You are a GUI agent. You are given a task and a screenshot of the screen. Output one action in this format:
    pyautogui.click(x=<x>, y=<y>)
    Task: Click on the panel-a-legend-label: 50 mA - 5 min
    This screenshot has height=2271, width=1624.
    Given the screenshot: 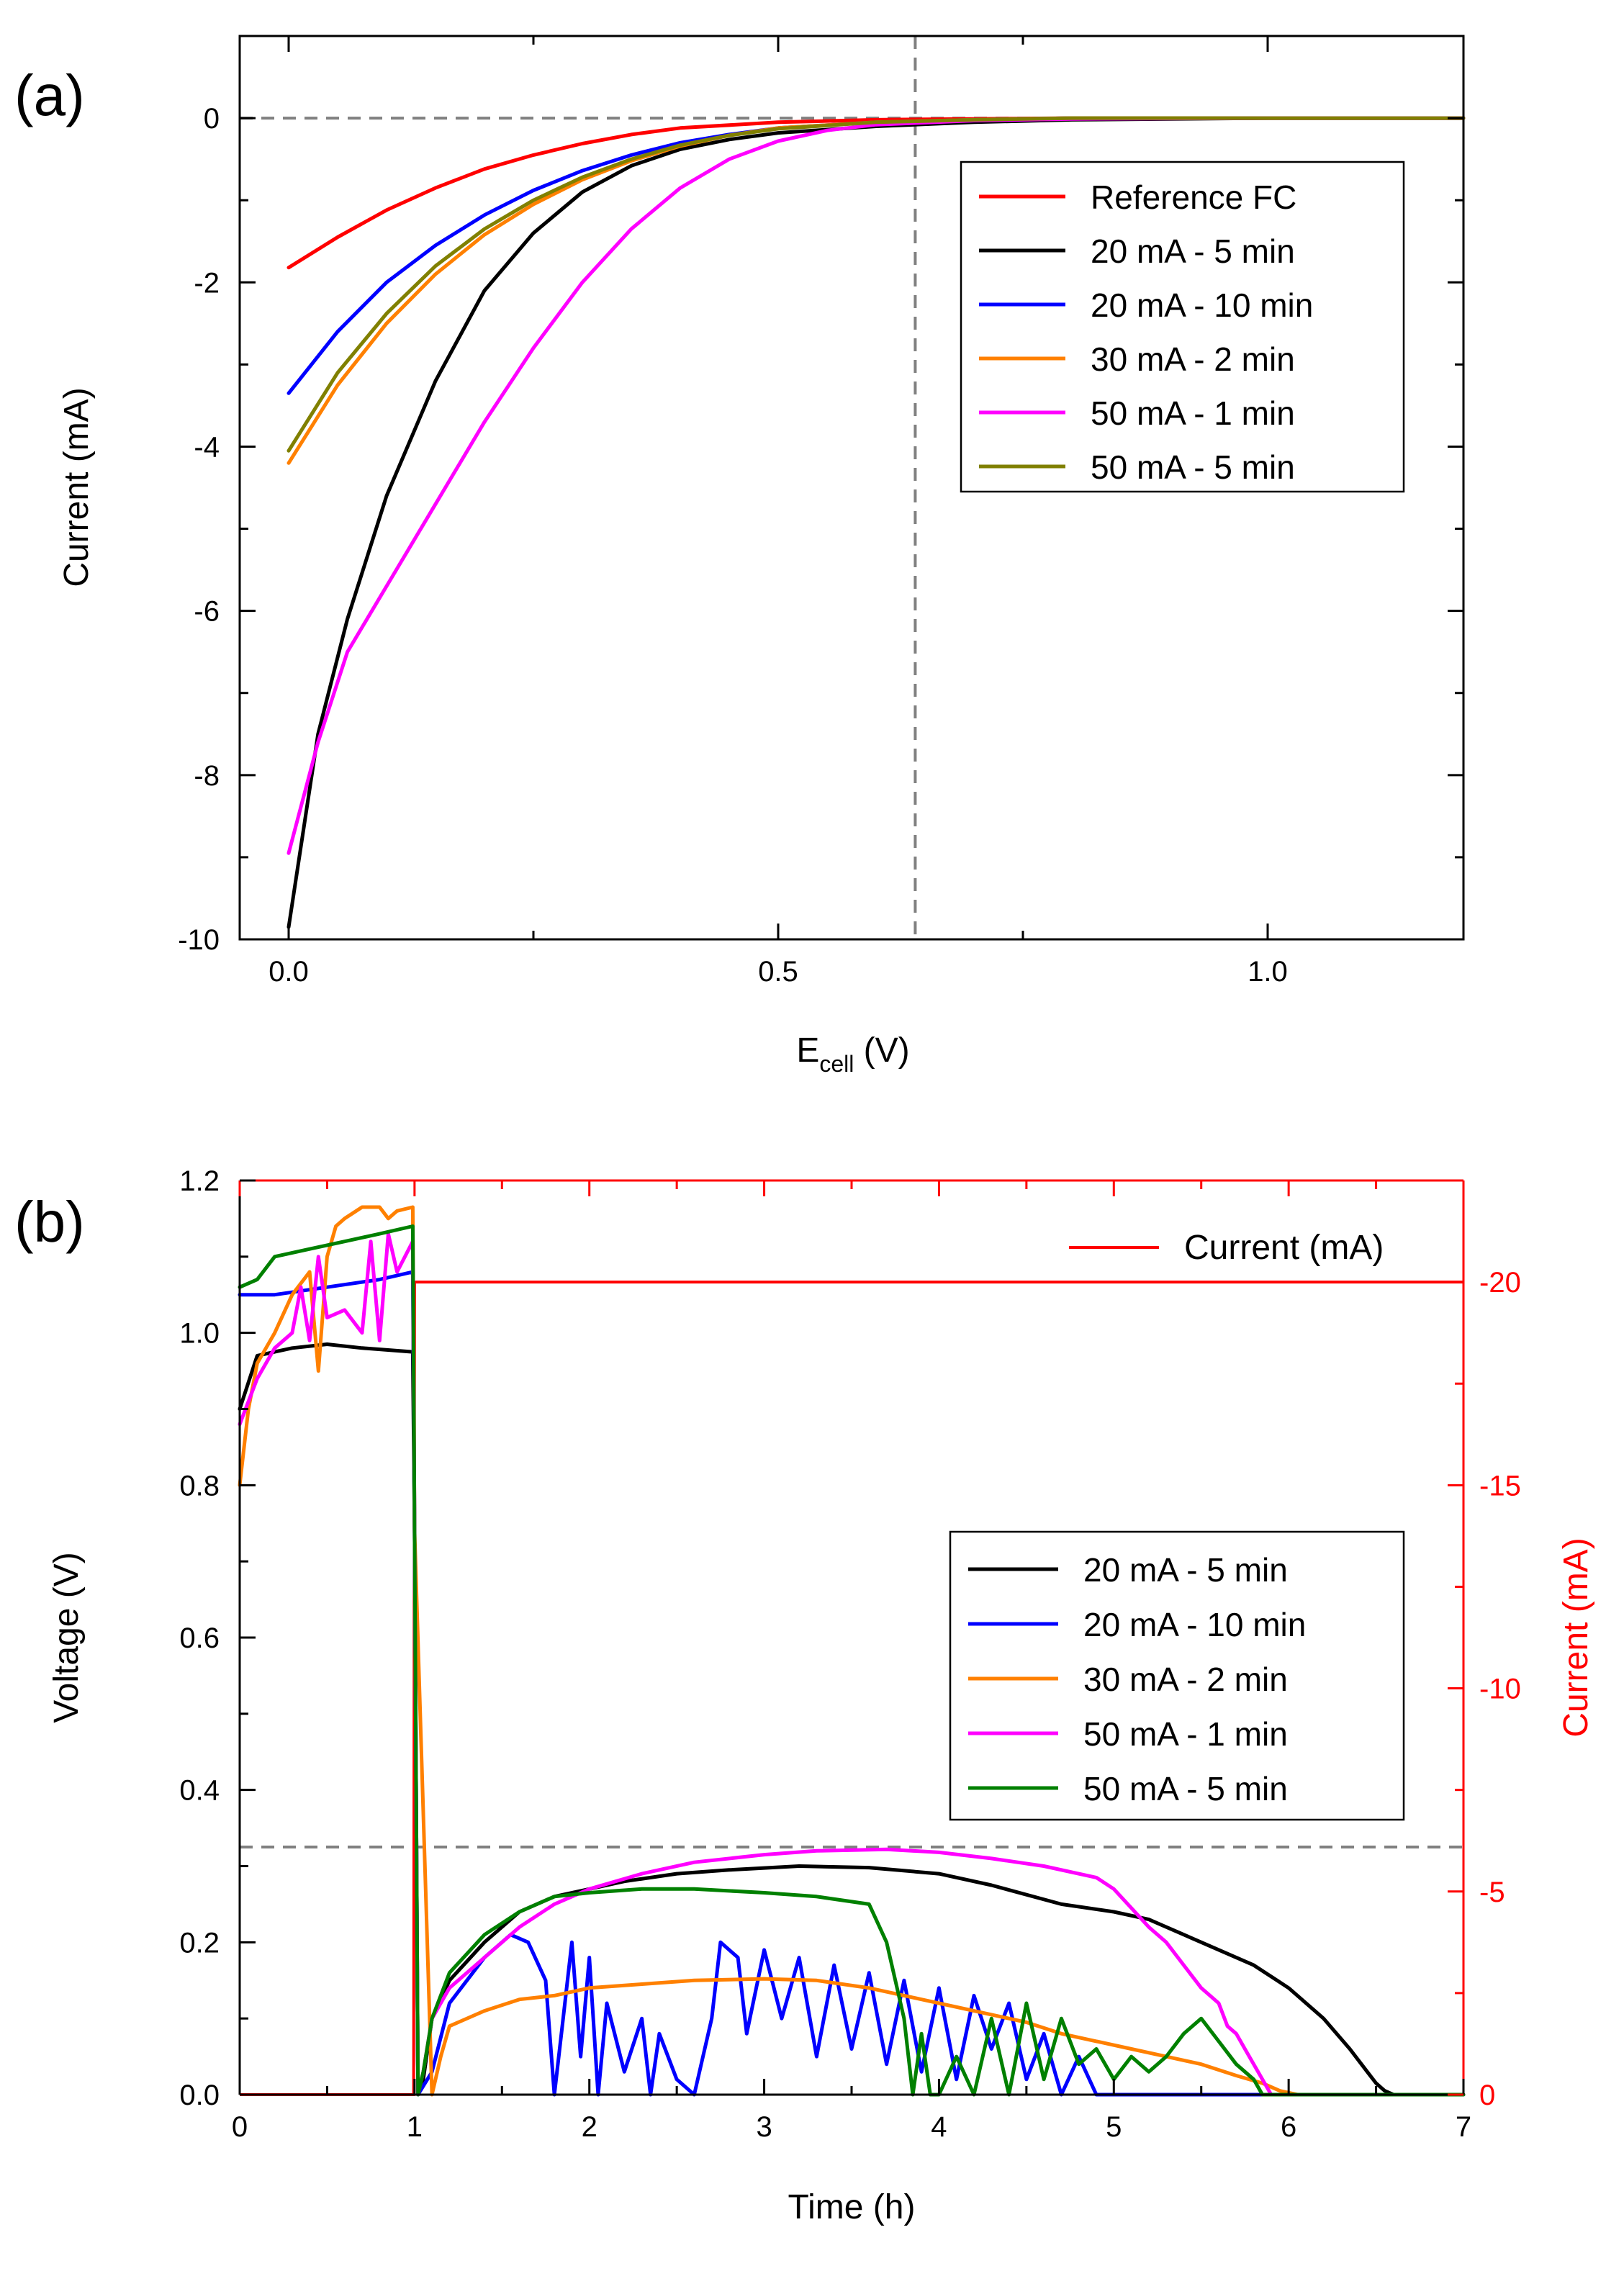 What is the action you would take?
    pyautogui.click(x=1193, y=467)
    